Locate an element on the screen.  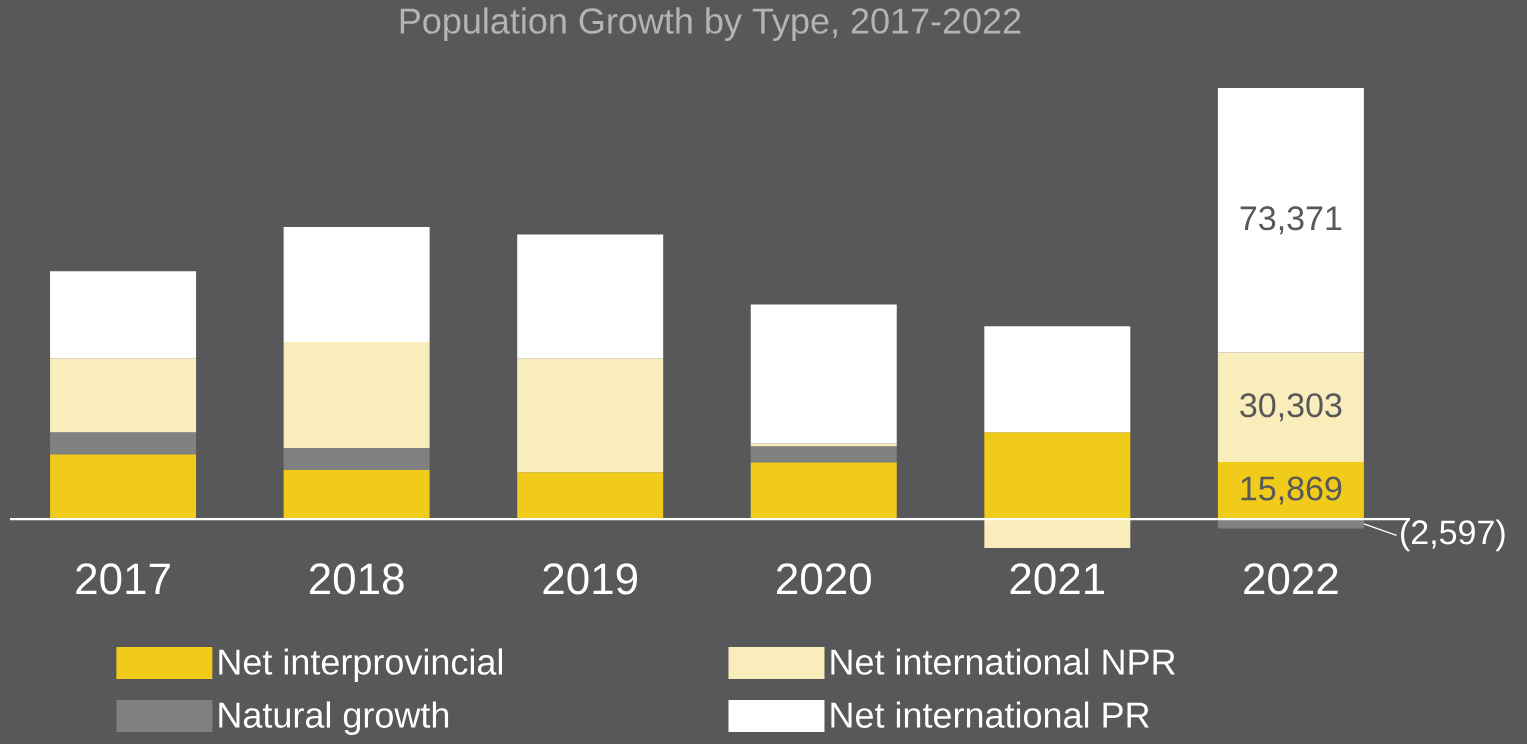
data-label: 15,869 is located at coordinates (1291, 490).